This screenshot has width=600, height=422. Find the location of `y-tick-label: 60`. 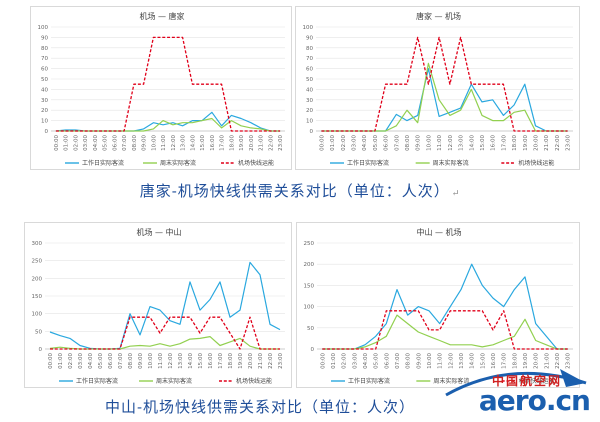

y-tick-label: 60 is located at coordinates (309, 70).